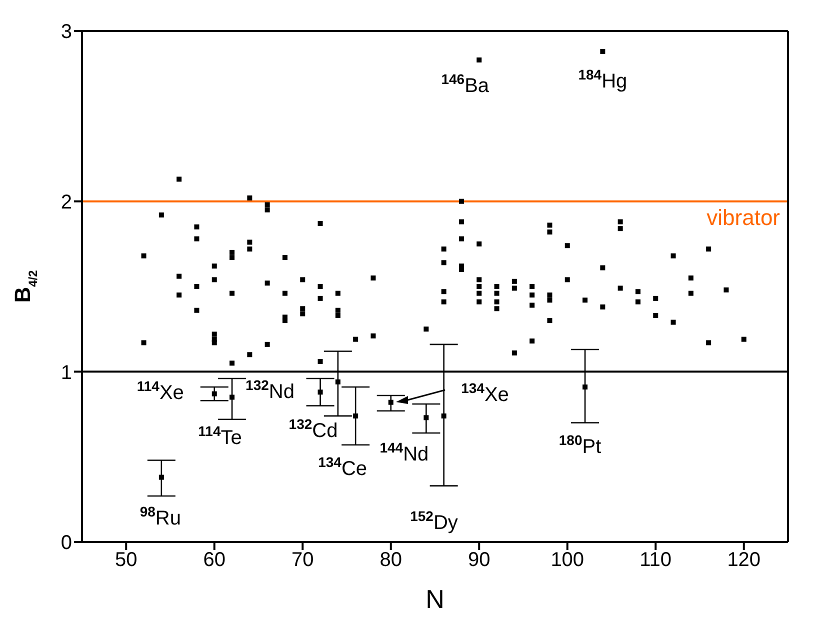 The image size is (821, 630). Describe the element at coordinates (434, 521) in the screenshot. I see `annotation: $^{152}$Dy` at that location.